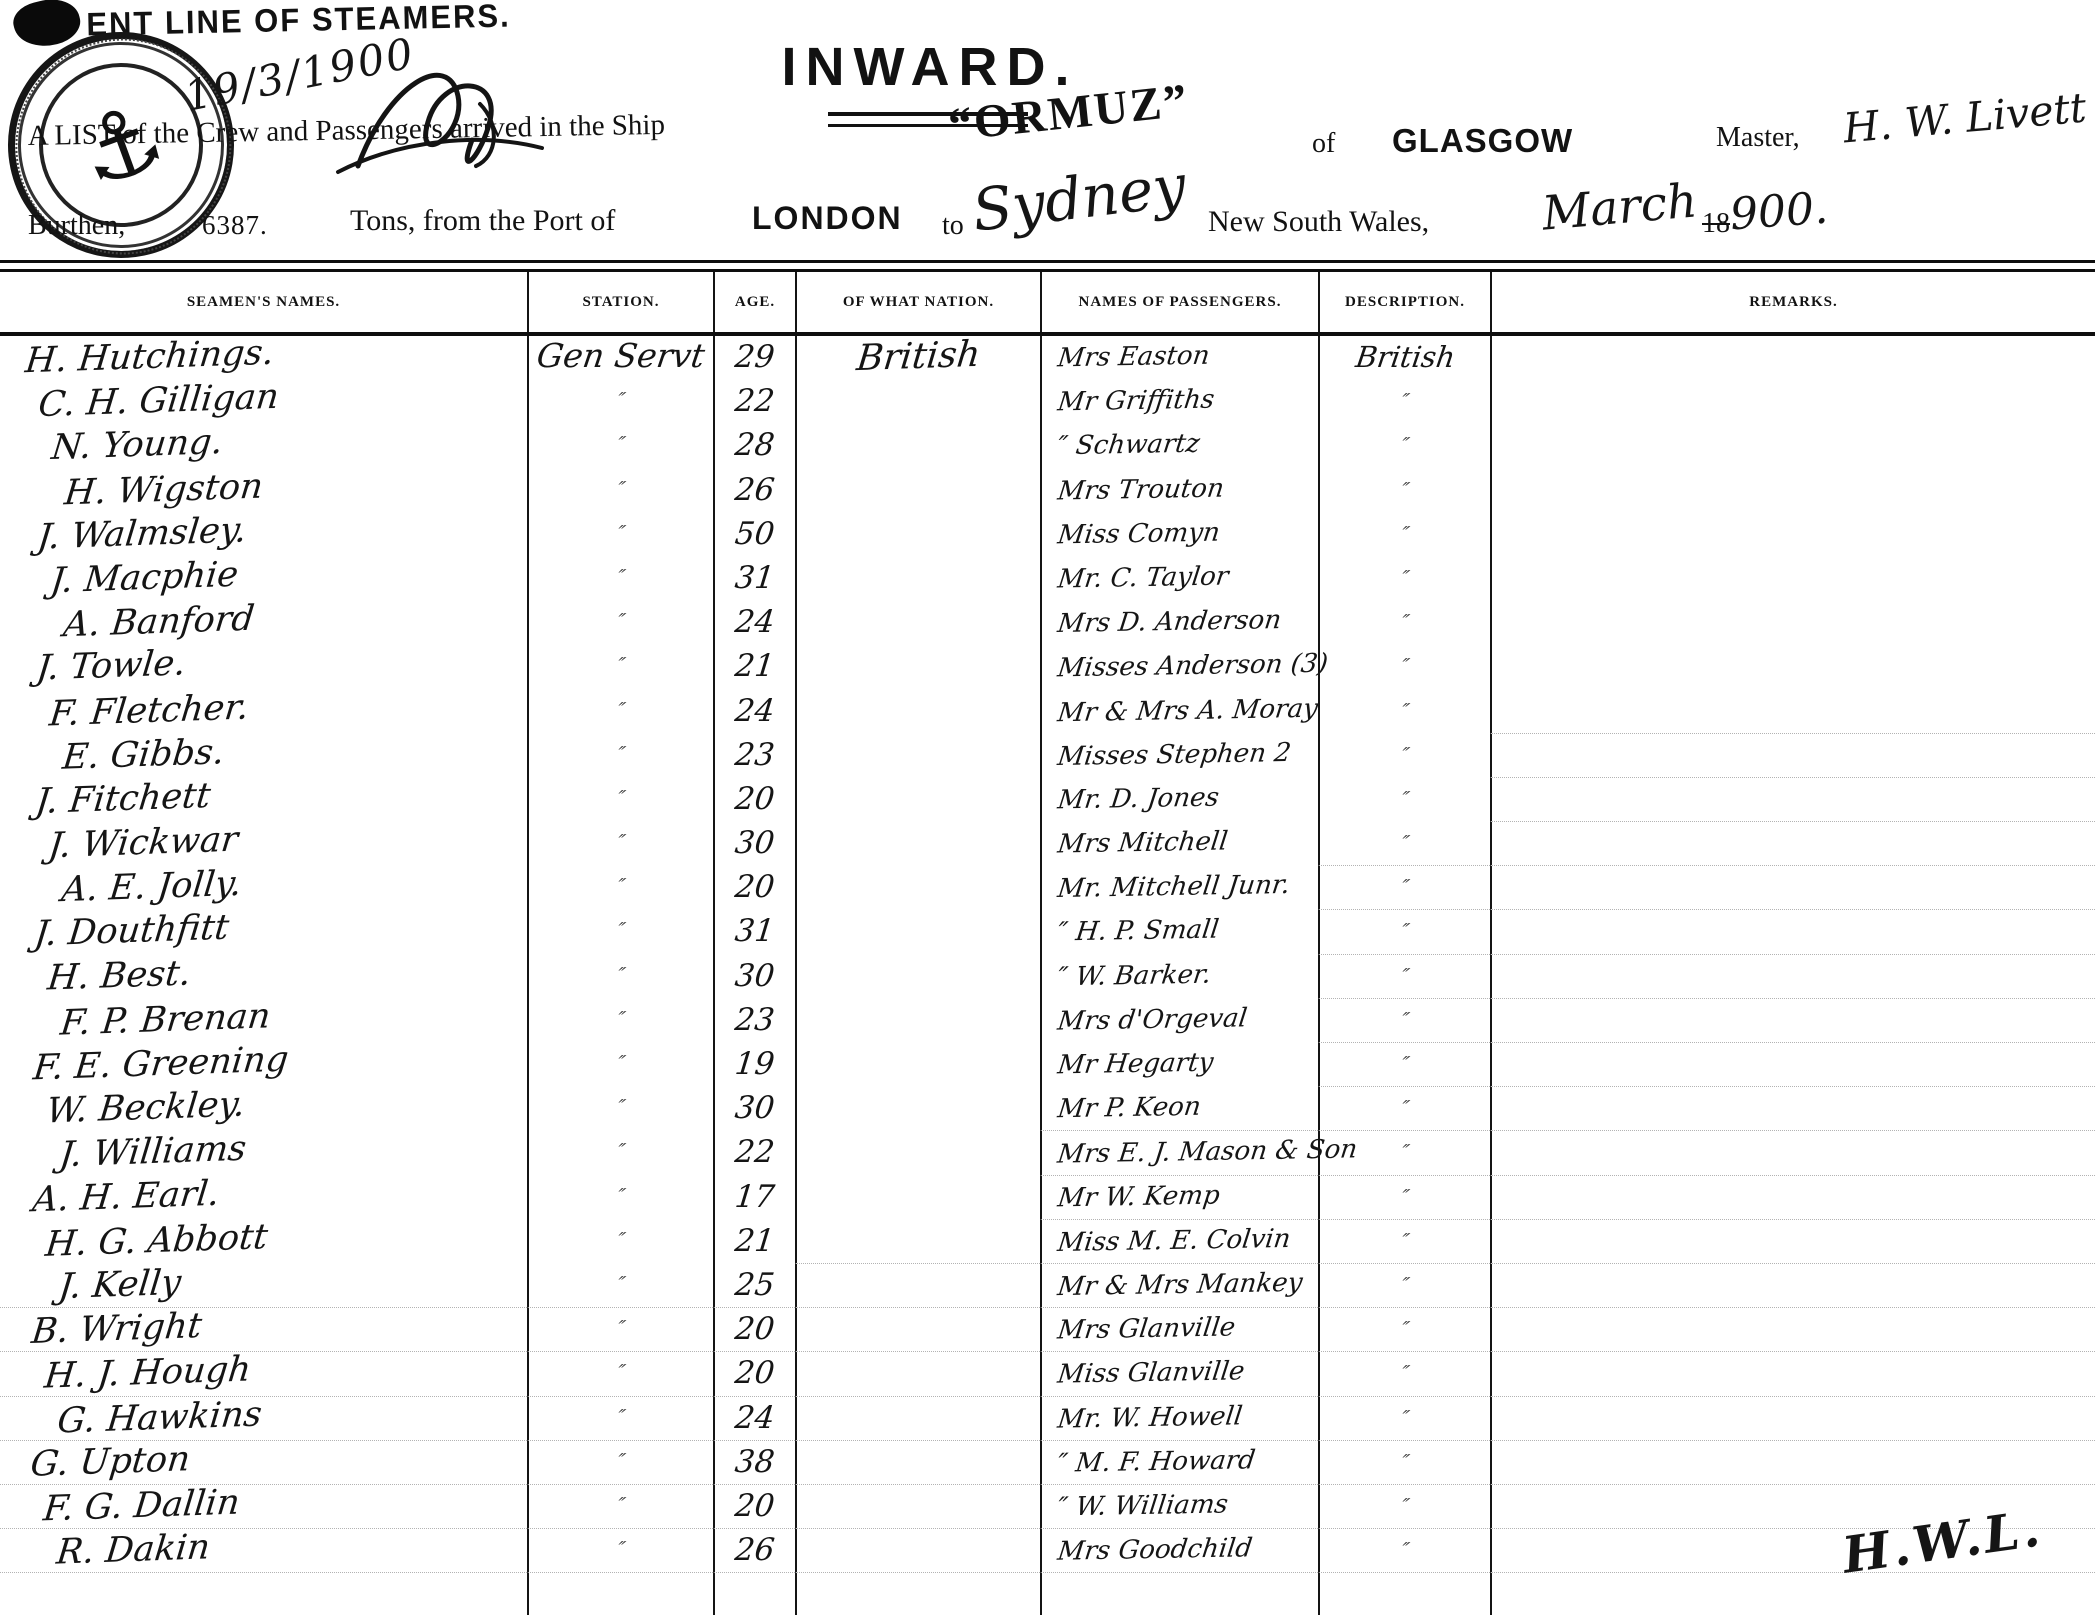 The image size is (2095, 1615). Describe the element at coordinates (119, 976) in the screenshot. I see `seaman-name-cell: H. Best.` at that location.